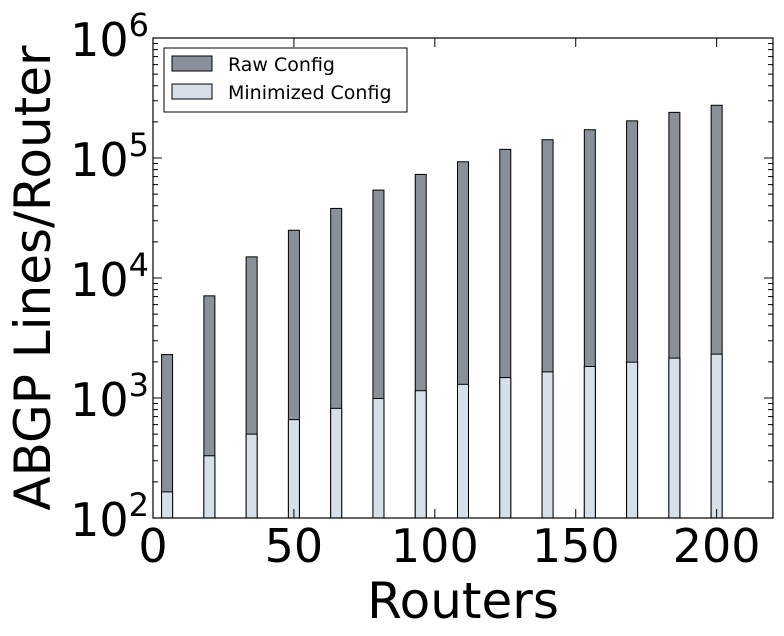 Image resolution: width=784 pixels, height=636 pixels. Describe the element at coordinates (109, 516) in the screenshot. I see `y-tick-label-100: 10²` at that location.